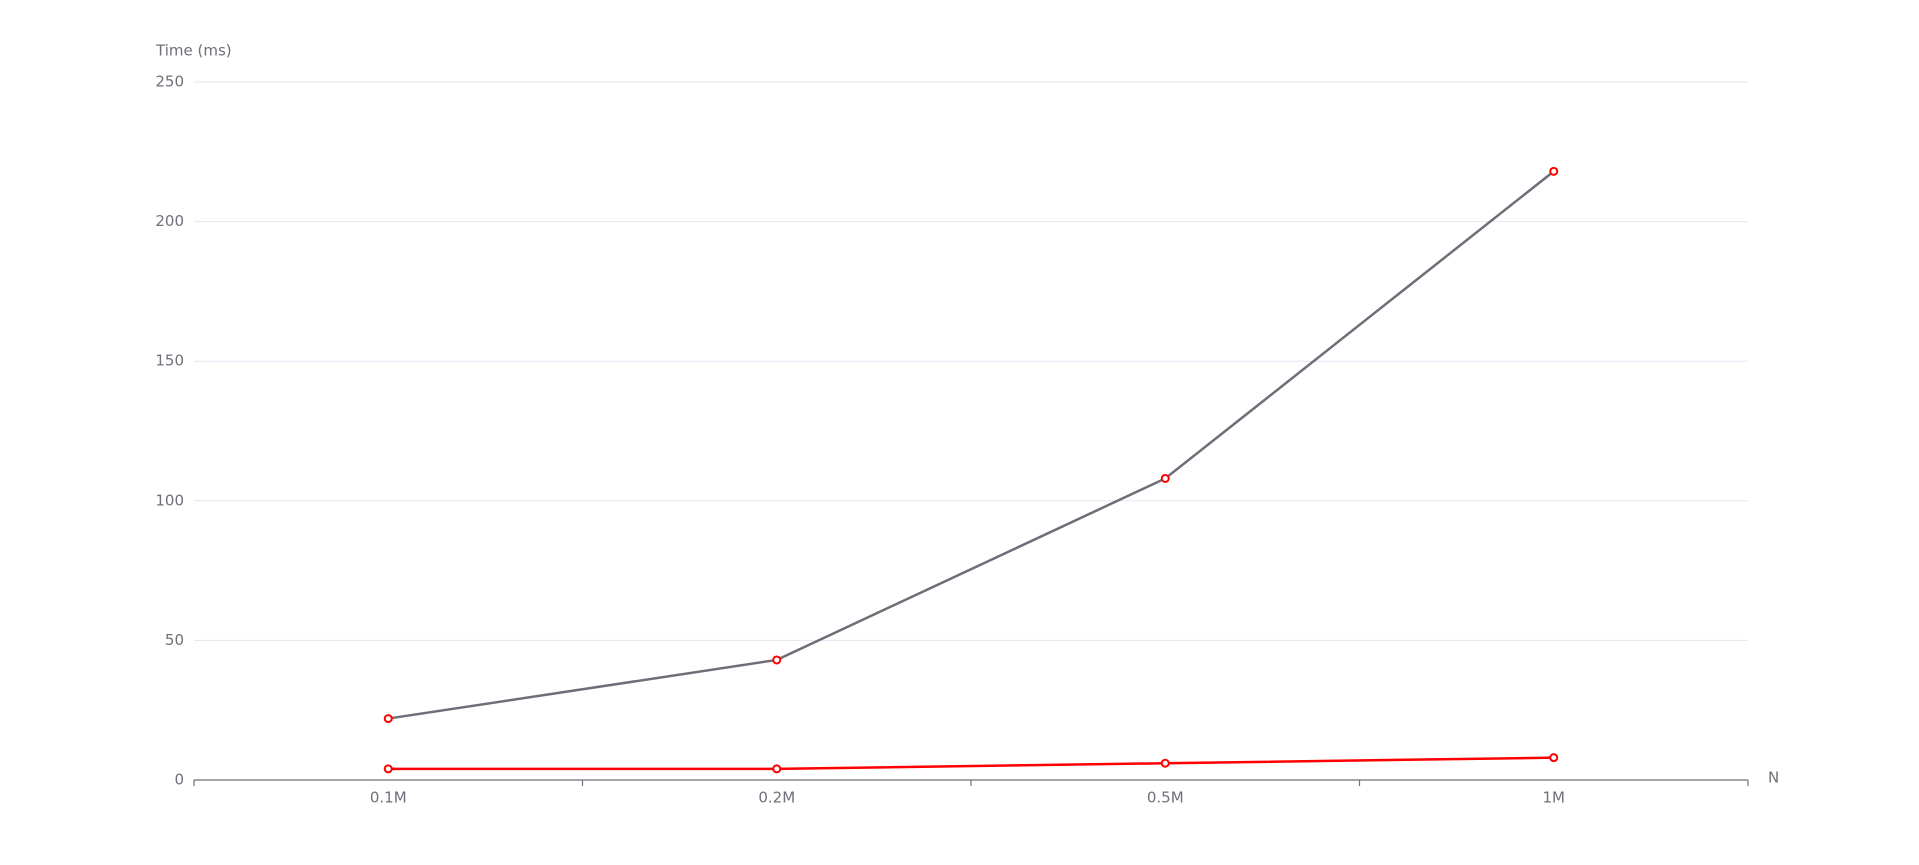 The height and width of the screenshot is (865, 1919). Describe the element at coordinates (193, 51) in the screenshot. I see `y-axis-label: Time (ms)` at that location.